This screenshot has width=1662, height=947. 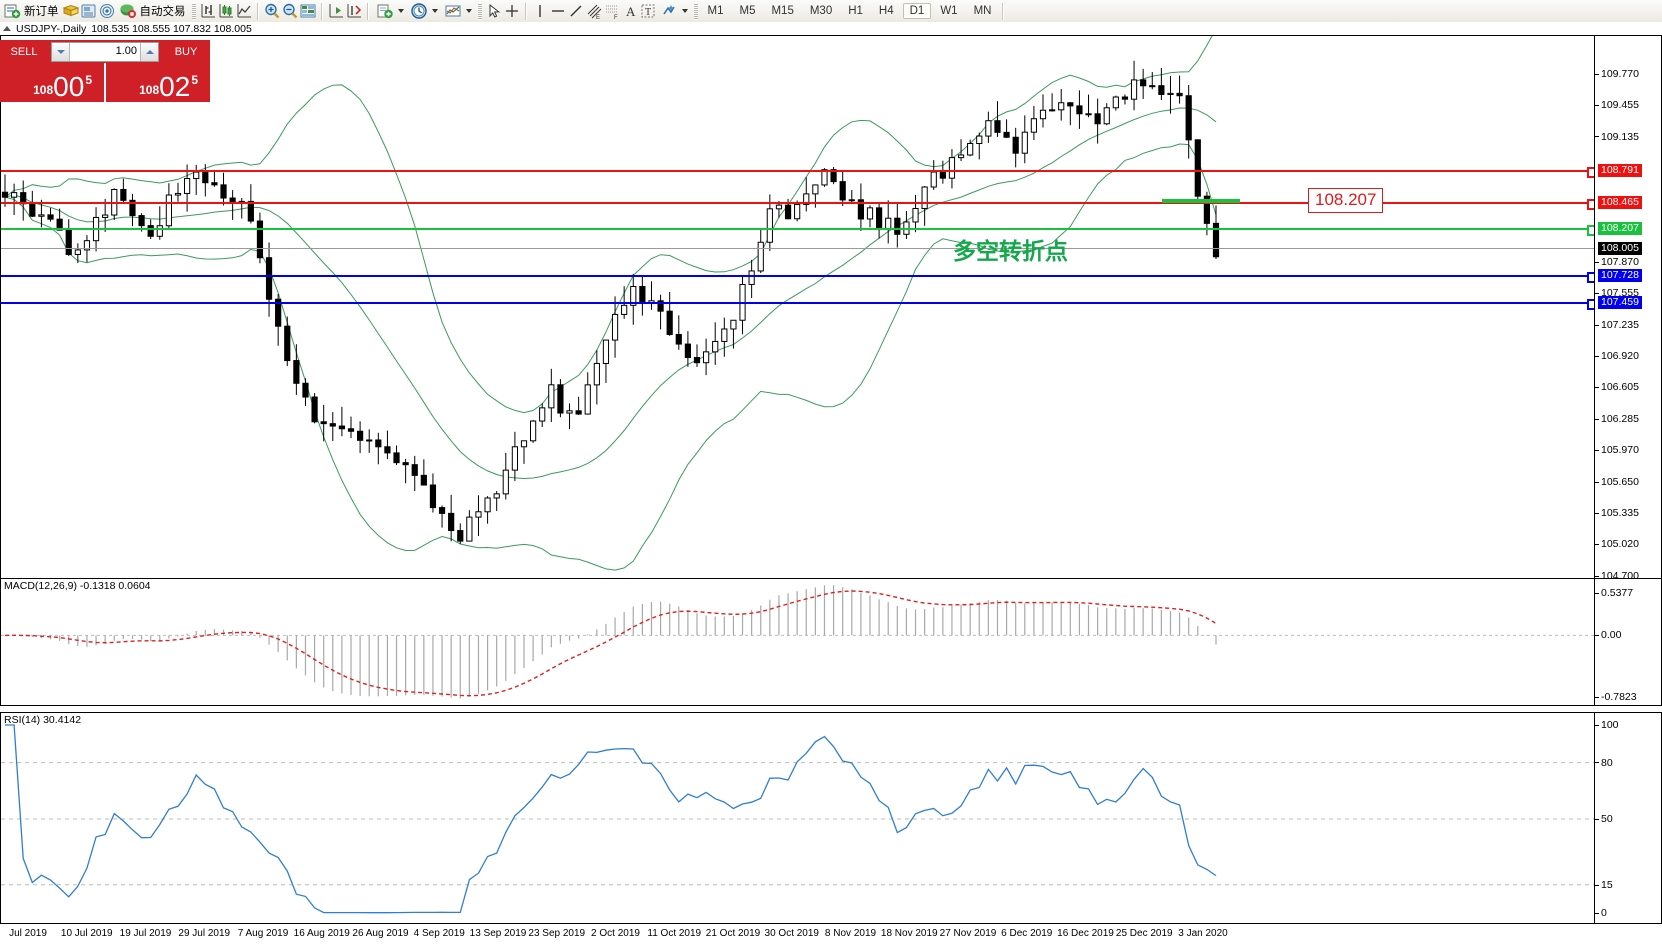 What do you see at coordinates (7, 28) in the screenshot?
I see `collapse-triangle-icon` at bounding box center [7, 28].